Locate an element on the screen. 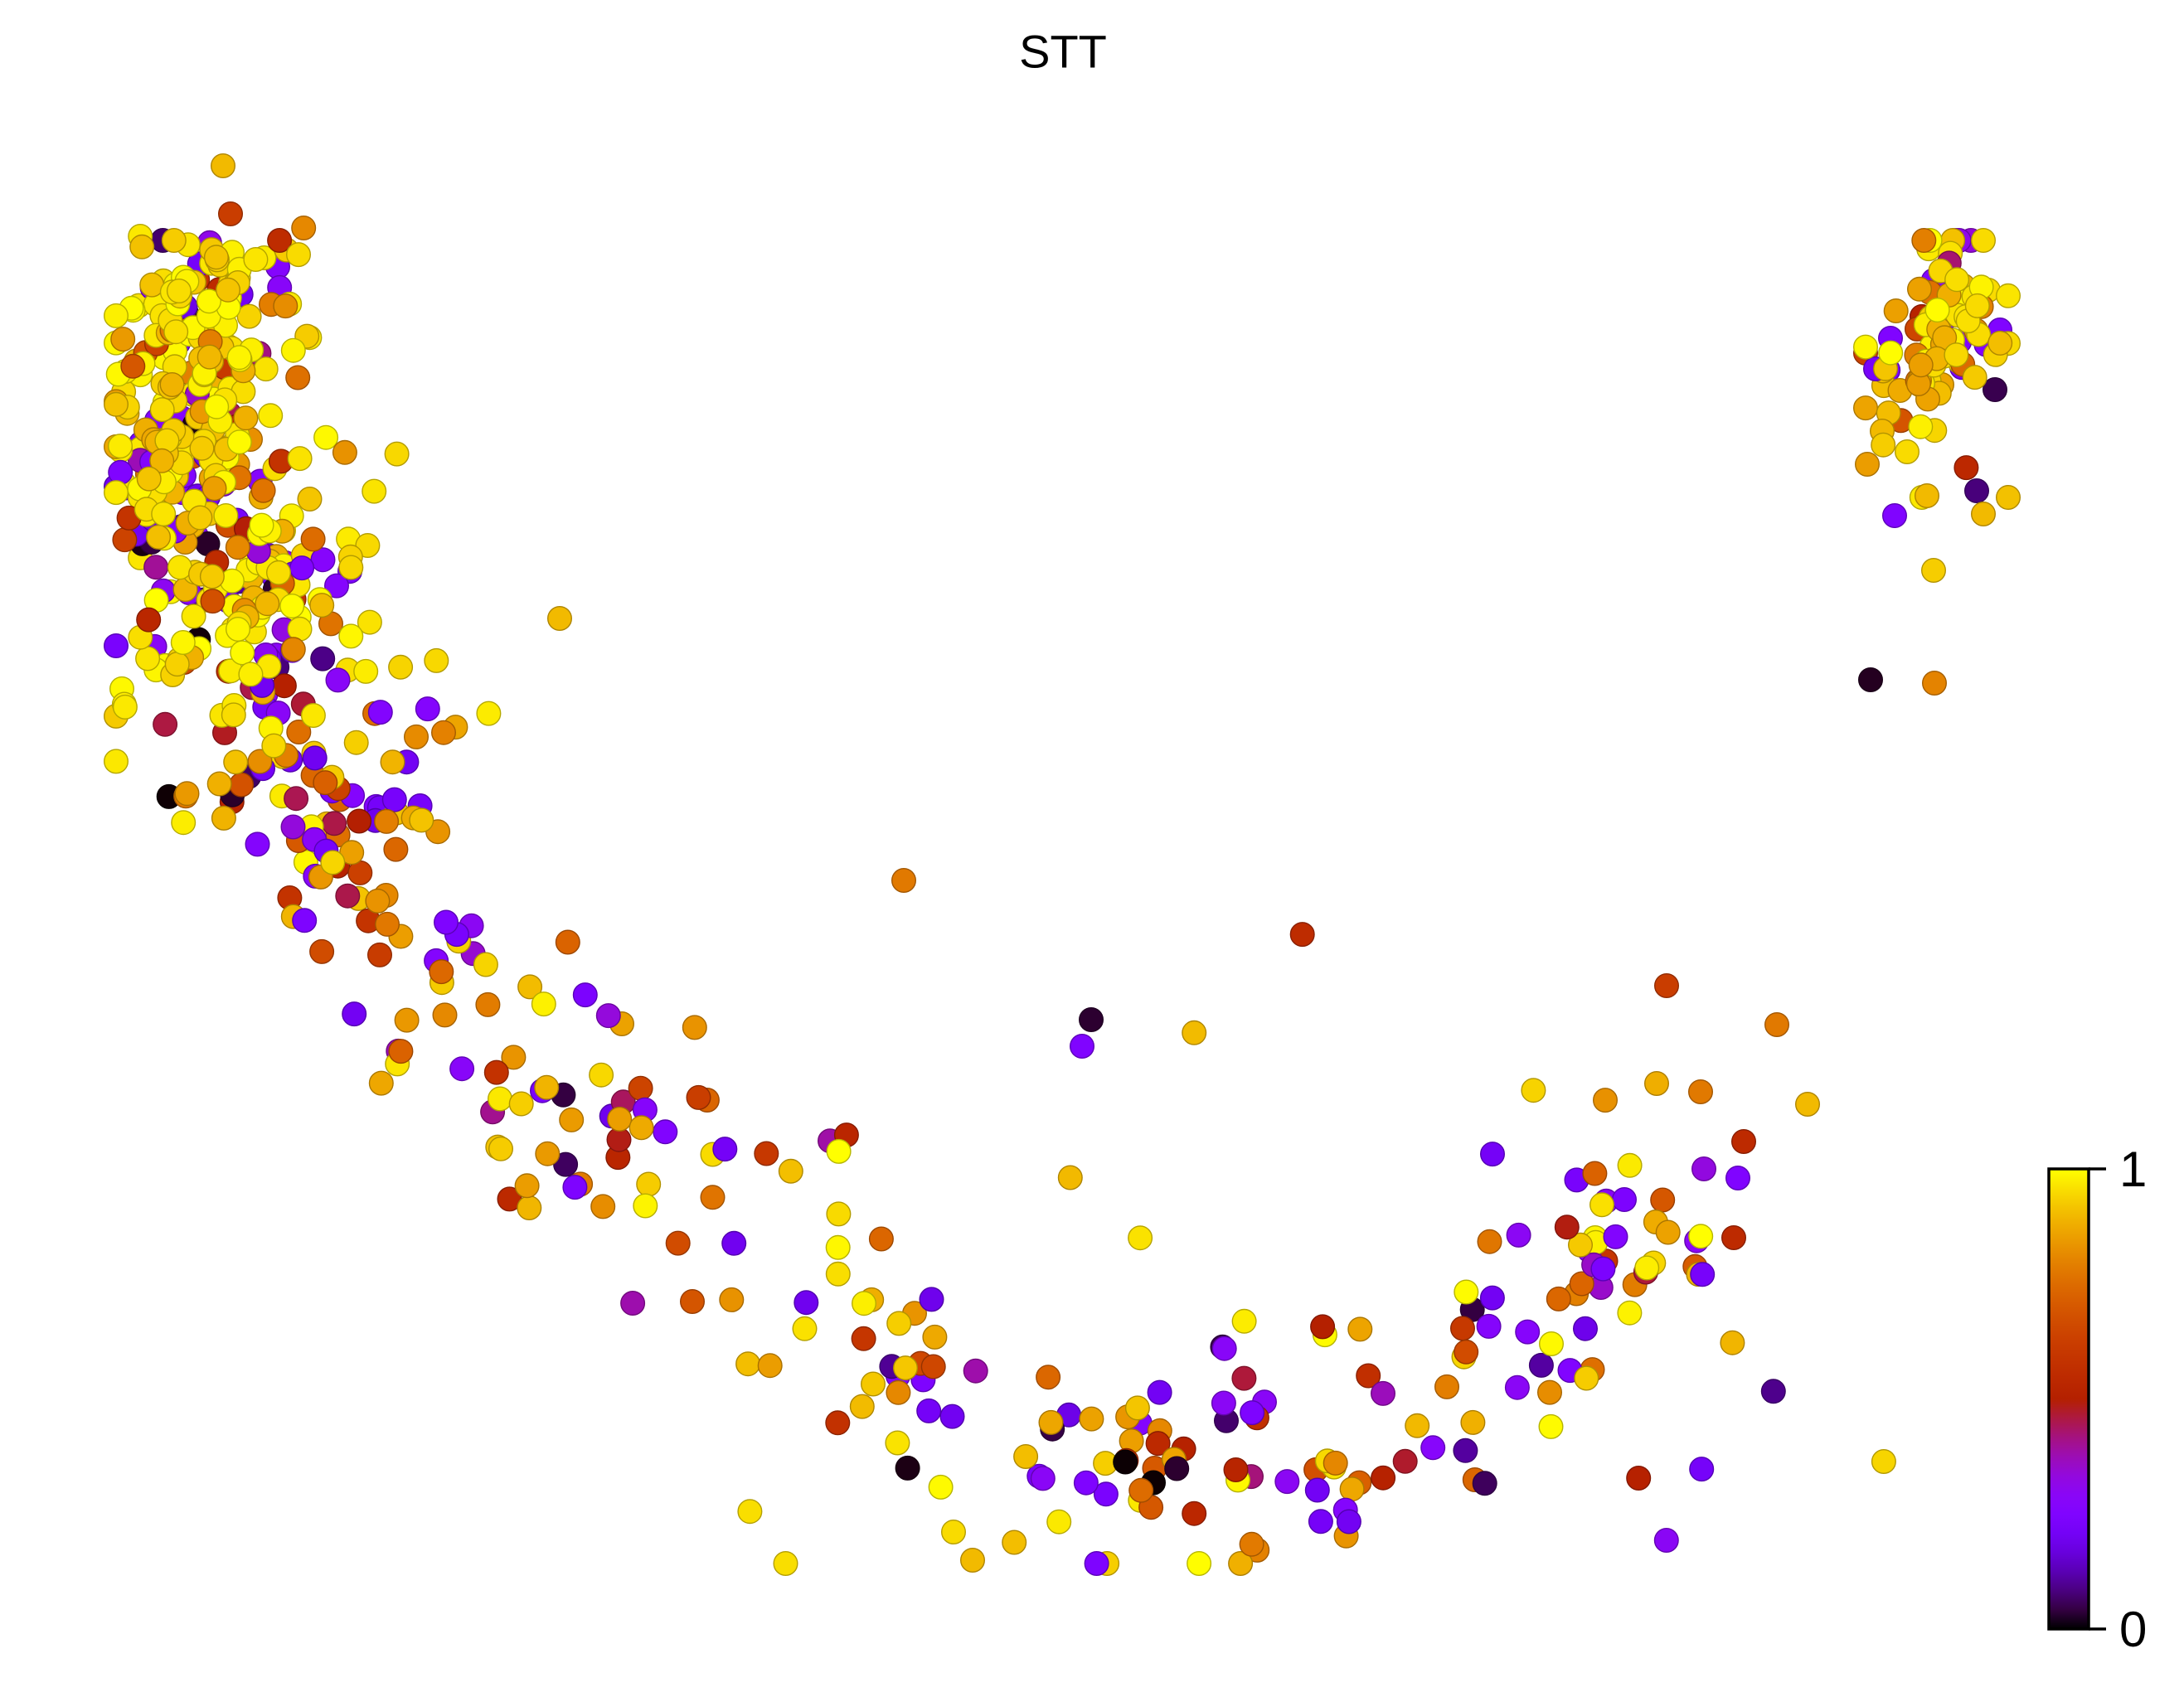  svg-text: 0 is located at coordinates (2133, 1629).